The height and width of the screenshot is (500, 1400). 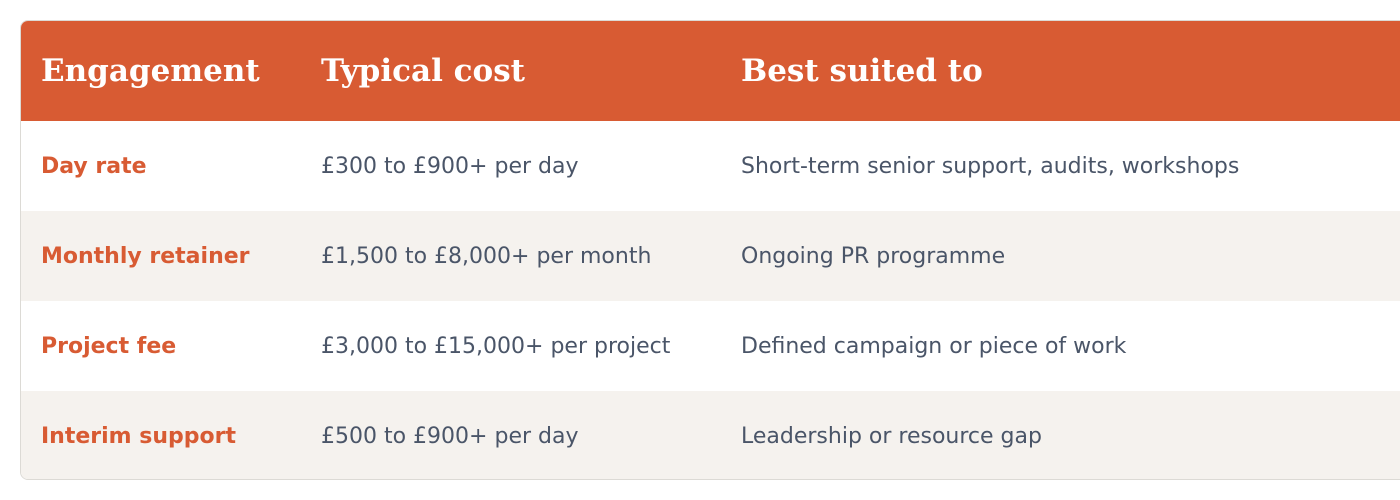 I want to click on table-cell: Leadership or resource gap, so click(x=1060, y=435).